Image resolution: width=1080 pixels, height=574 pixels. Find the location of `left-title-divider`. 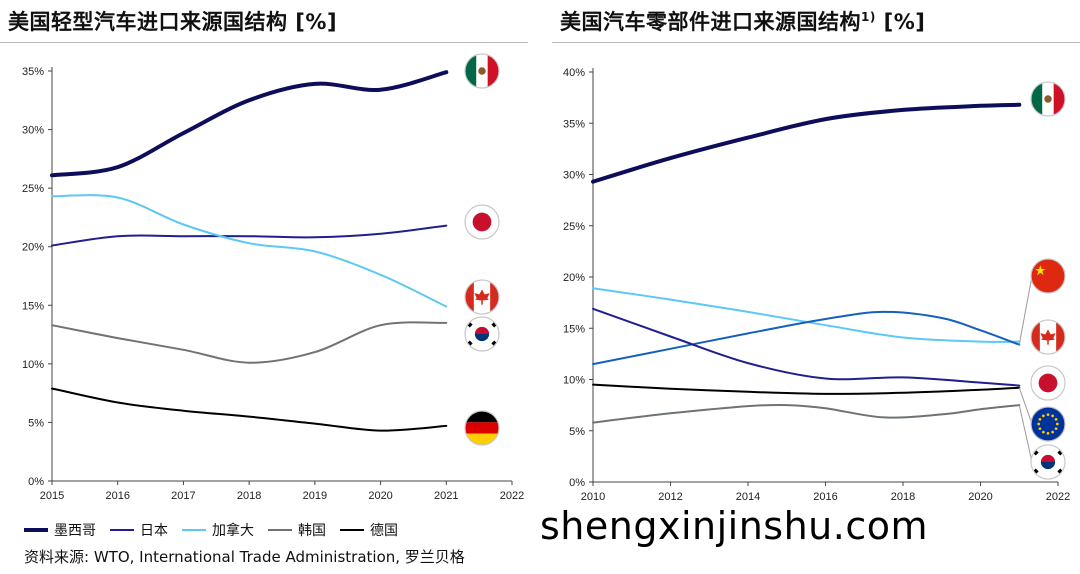

left-title-divider is located at coordinates (264, 42).